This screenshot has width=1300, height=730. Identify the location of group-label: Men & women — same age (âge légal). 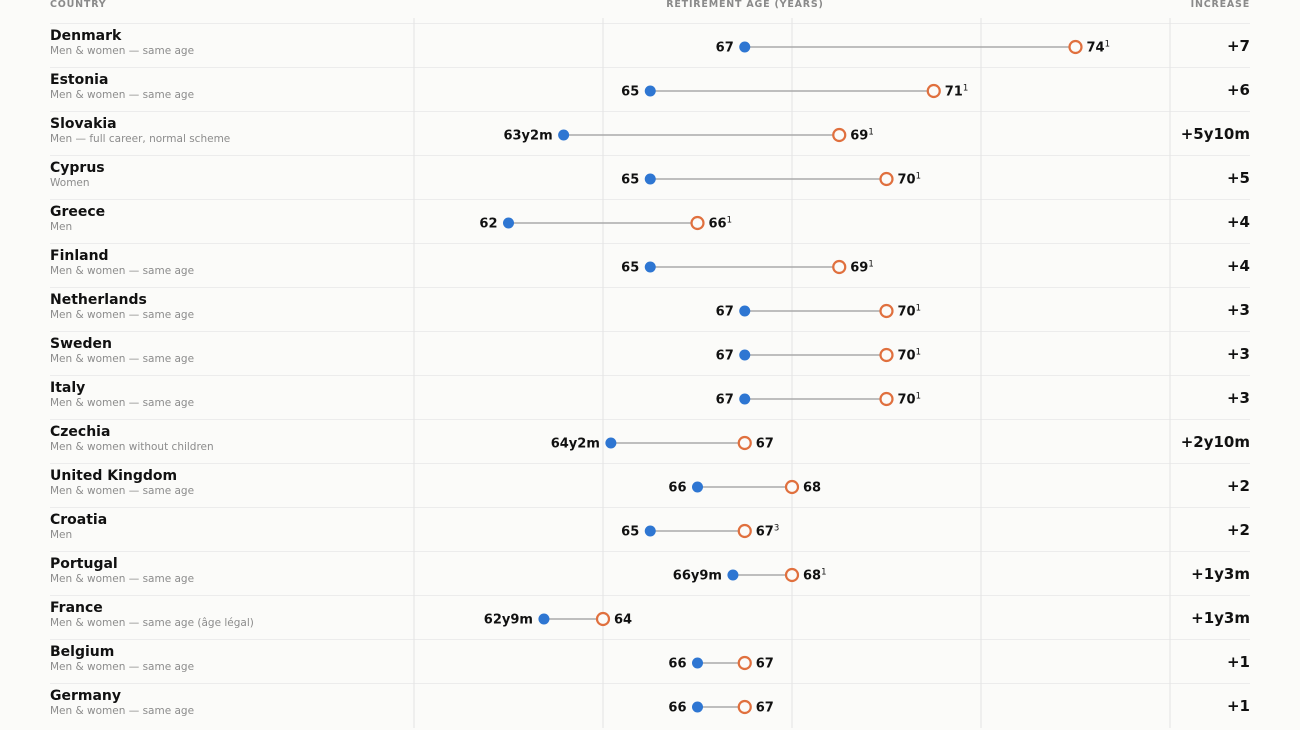
(152, 623).